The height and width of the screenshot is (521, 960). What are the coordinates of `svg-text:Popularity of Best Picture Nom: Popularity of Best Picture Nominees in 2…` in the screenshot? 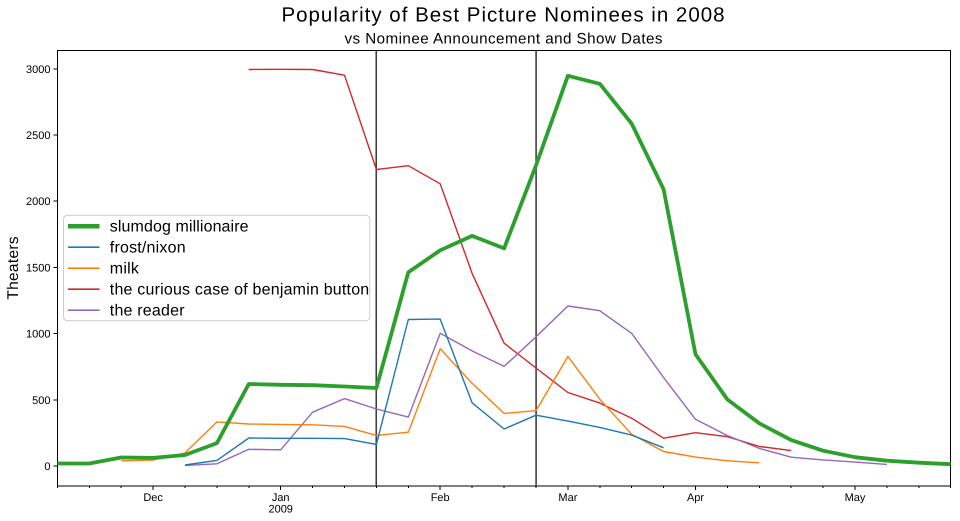 It's located at (503, 15).